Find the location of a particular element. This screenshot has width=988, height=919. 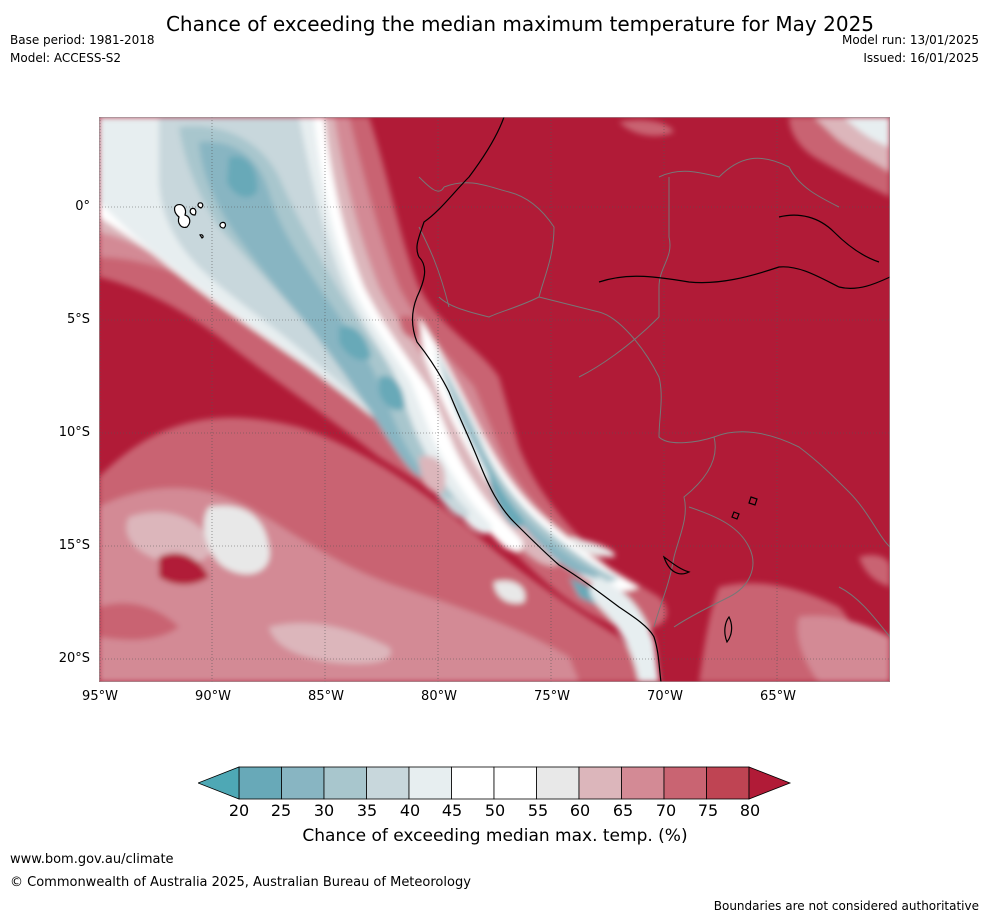

colorbar-under-arrow is located at coordinates (219, 783).